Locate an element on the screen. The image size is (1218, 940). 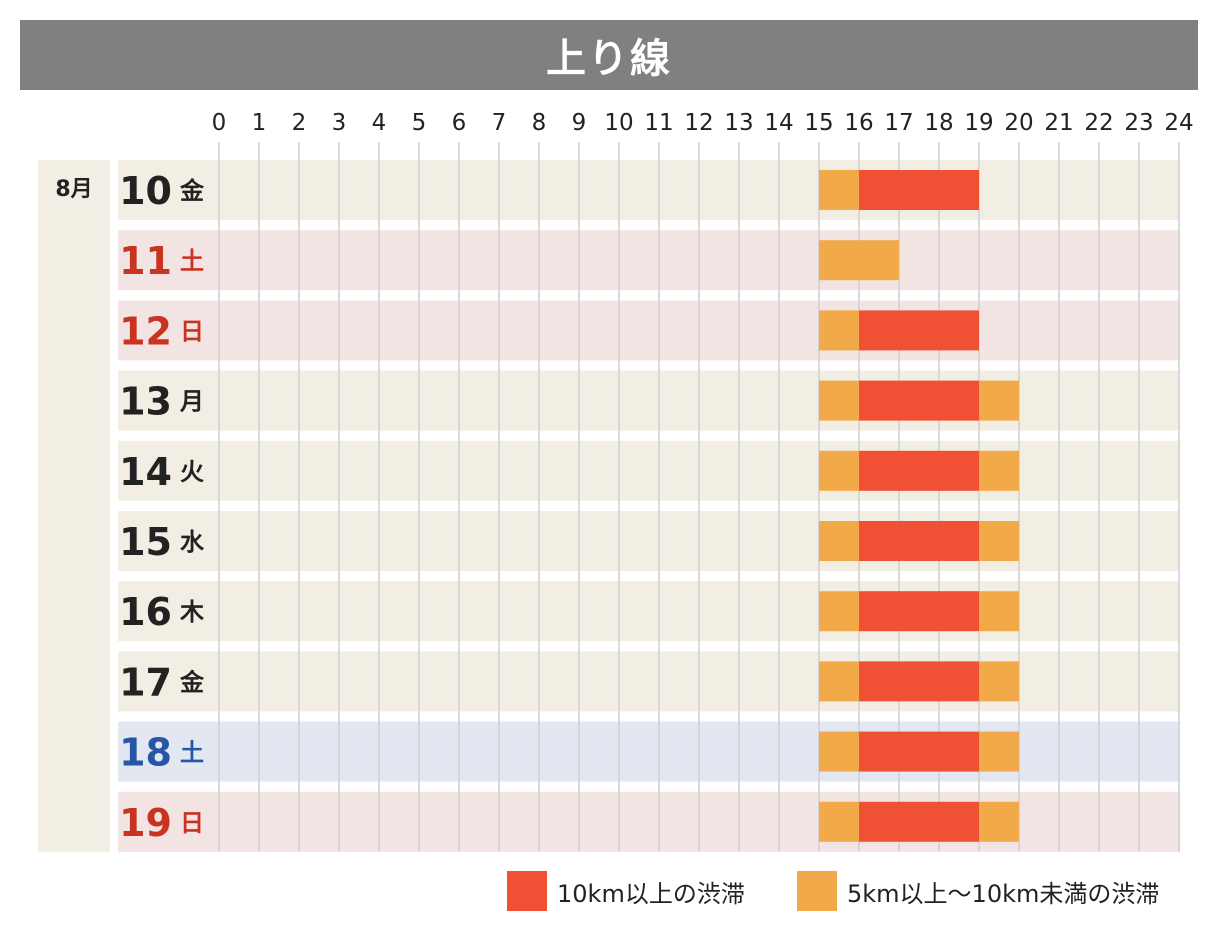
weekday-label-18: 土 is located at coordinates (192, 753).